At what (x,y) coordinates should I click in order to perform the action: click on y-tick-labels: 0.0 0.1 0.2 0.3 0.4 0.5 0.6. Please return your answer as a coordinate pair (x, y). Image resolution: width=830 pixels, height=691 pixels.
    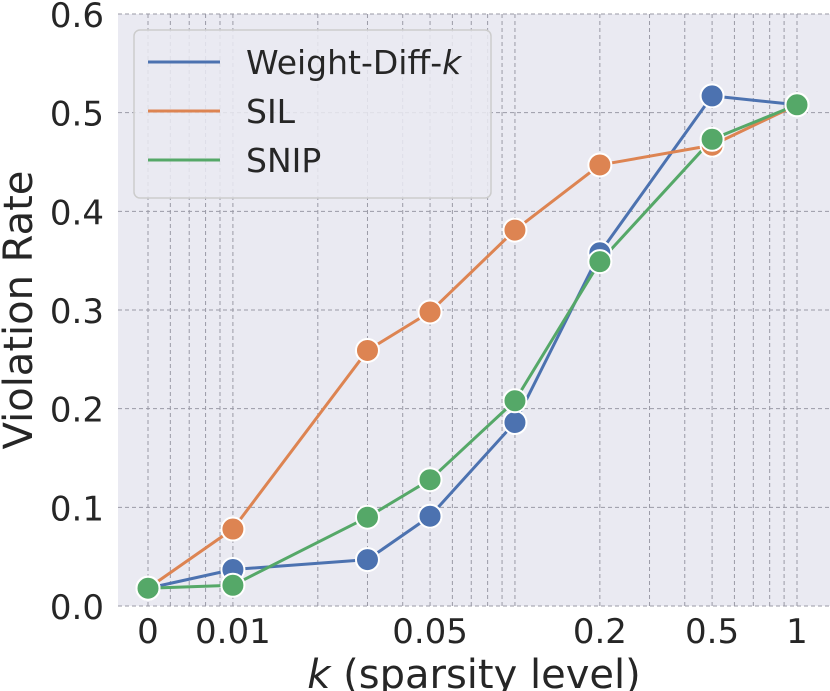
    Looking at the image, I should click on (77, 314).